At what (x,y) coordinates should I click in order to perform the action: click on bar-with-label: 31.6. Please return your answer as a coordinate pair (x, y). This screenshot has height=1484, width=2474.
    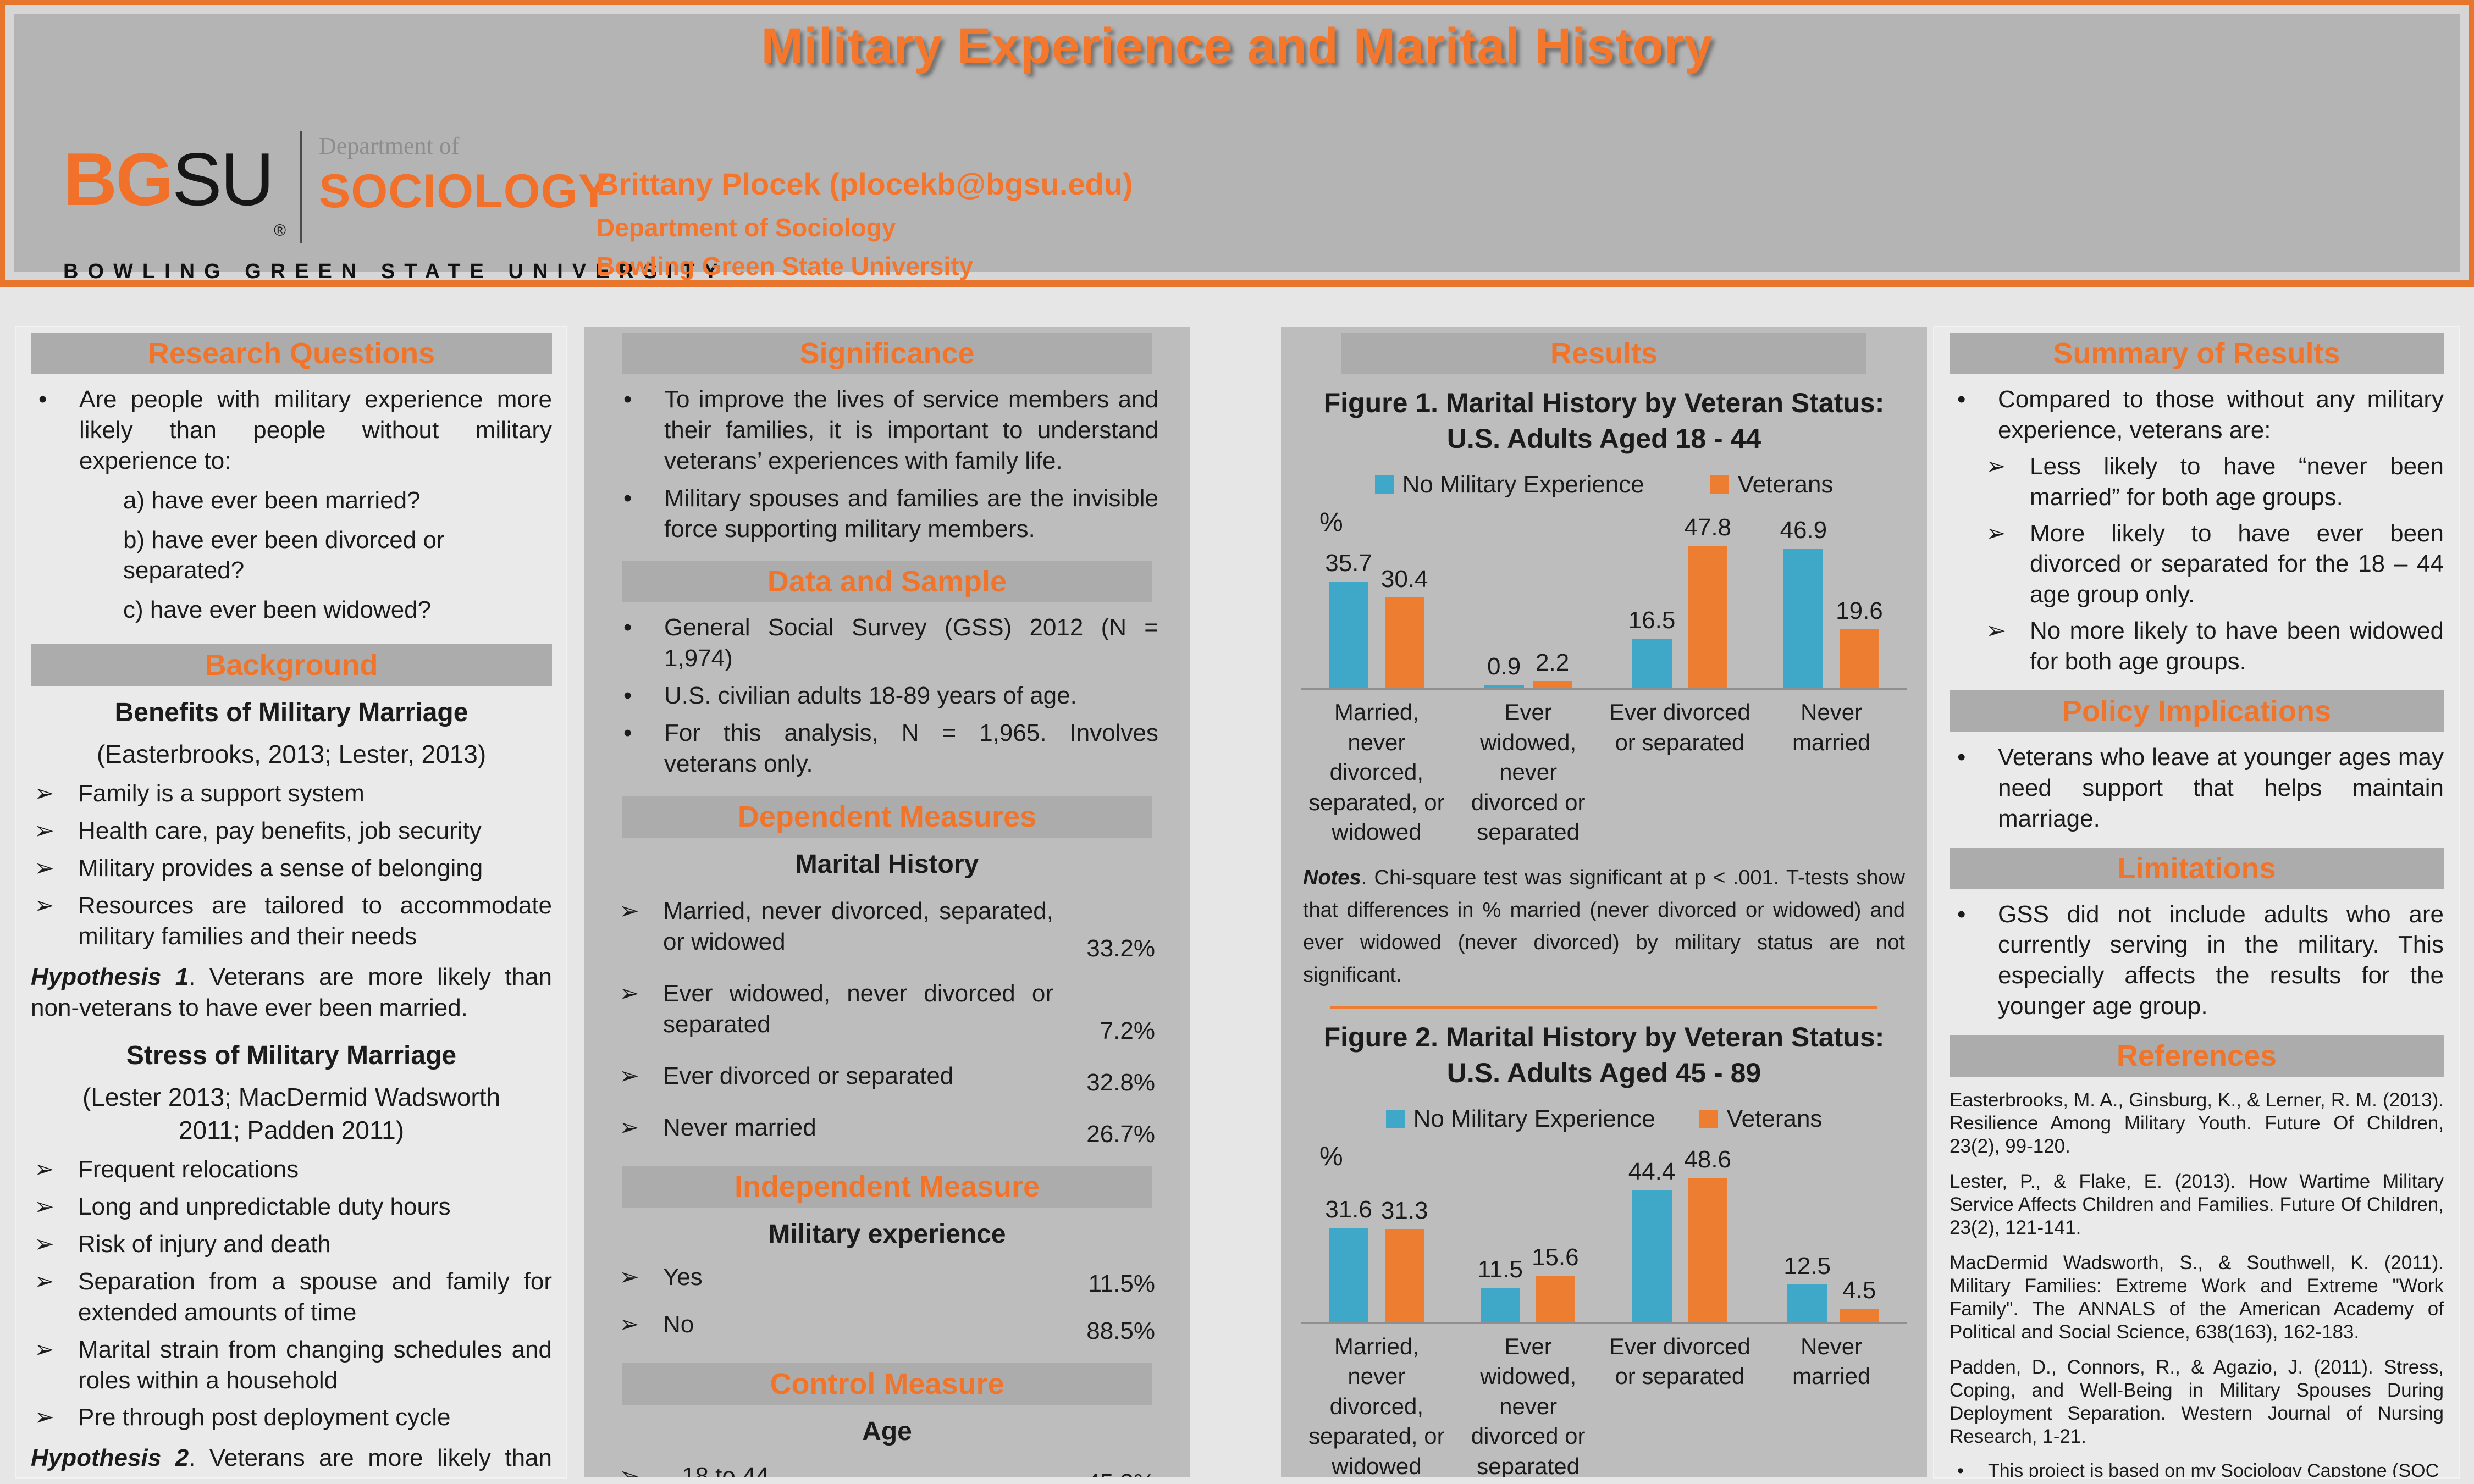
    Looking at the image, I should click on (1348, 1259).